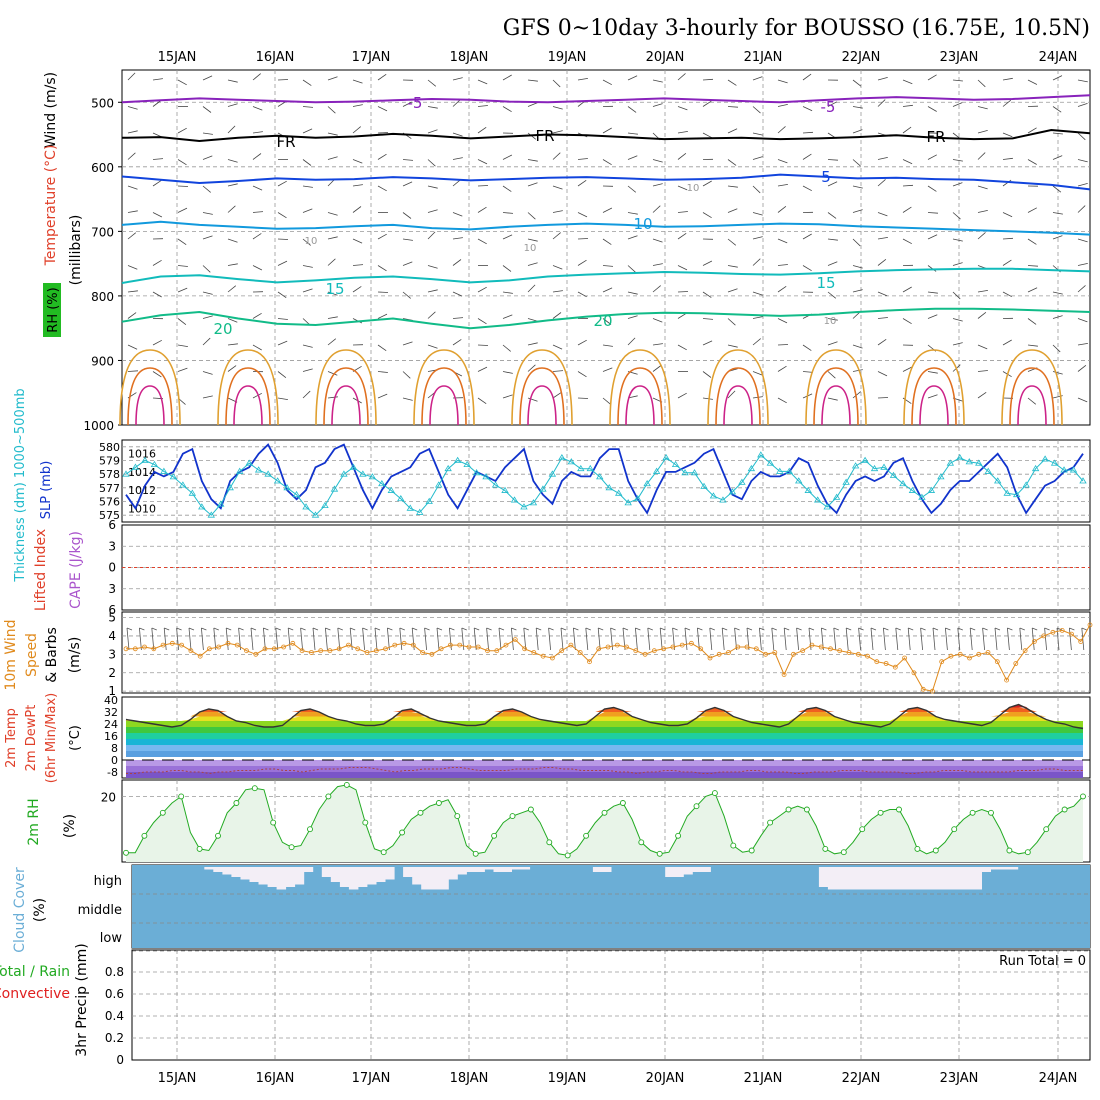 The height and width of the screenshot is (1100, 1100). I want to click on date-tick-label: 20JAN, so click(665, 1078).